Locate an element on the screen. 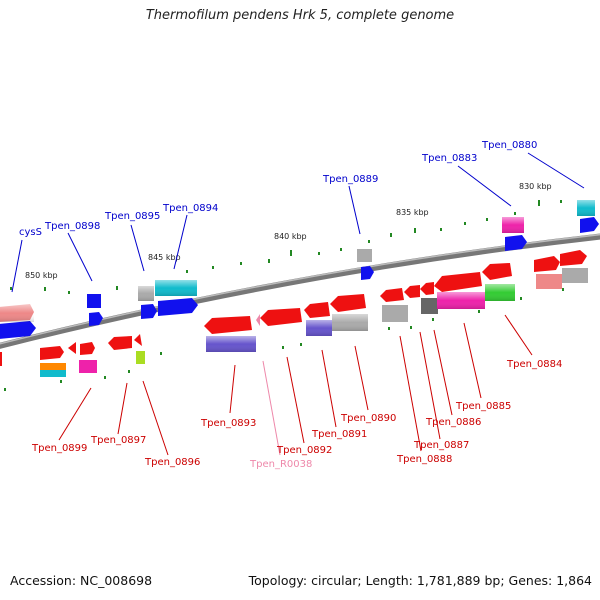 The width and height of the screenshot is (600, 600). gene-label: Tpen_0885 is located at coordinates (483, 406).